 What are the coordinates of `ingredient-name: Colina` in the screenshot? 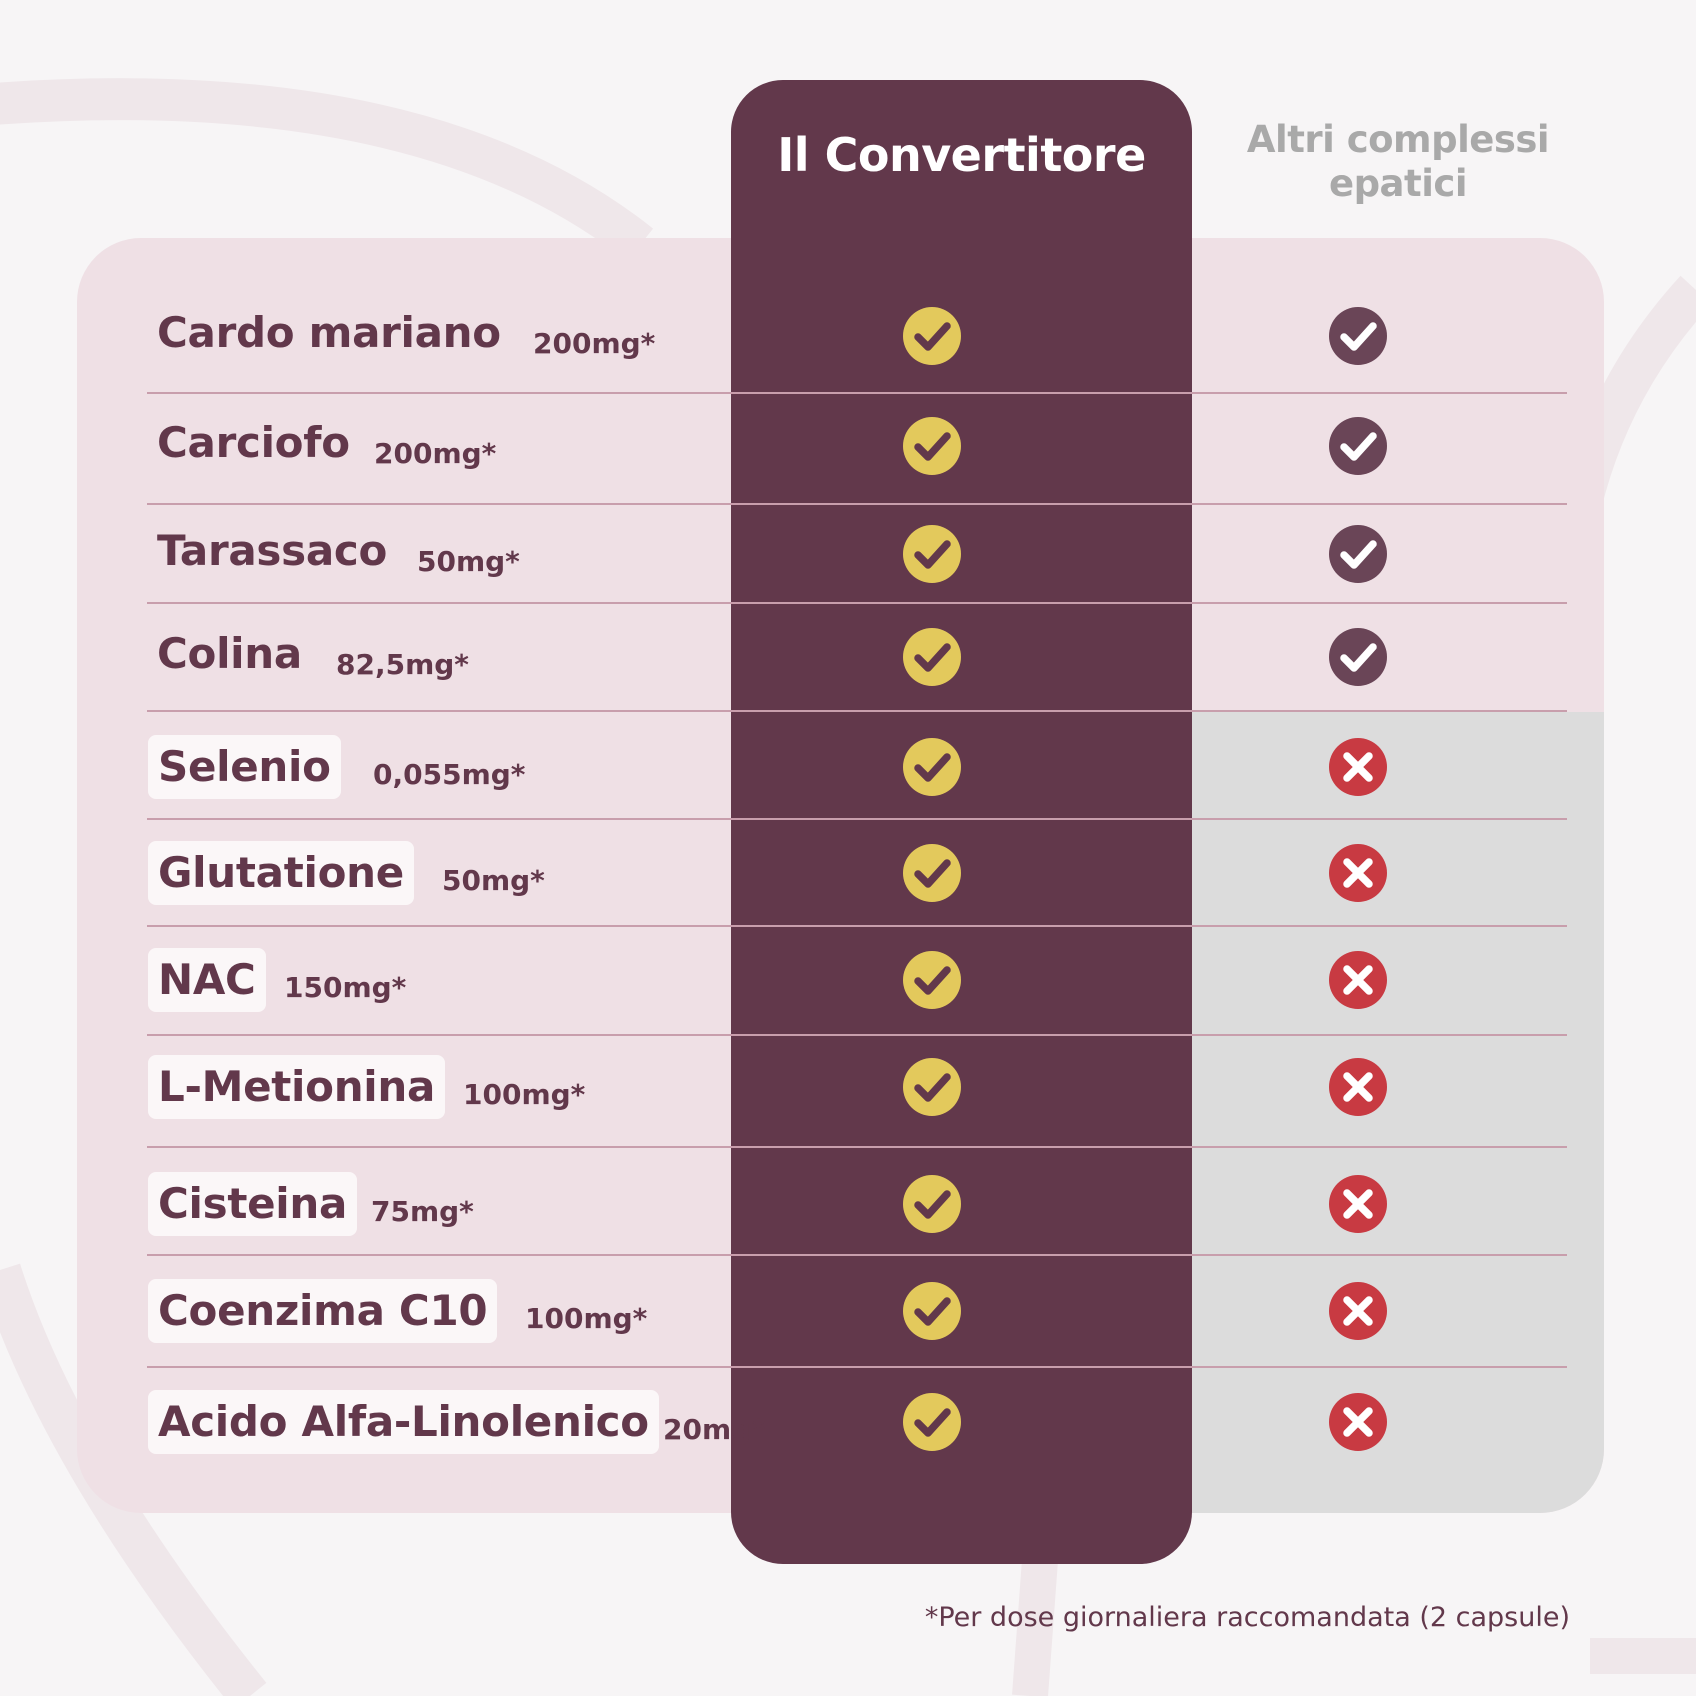 It's located at (229, 653).